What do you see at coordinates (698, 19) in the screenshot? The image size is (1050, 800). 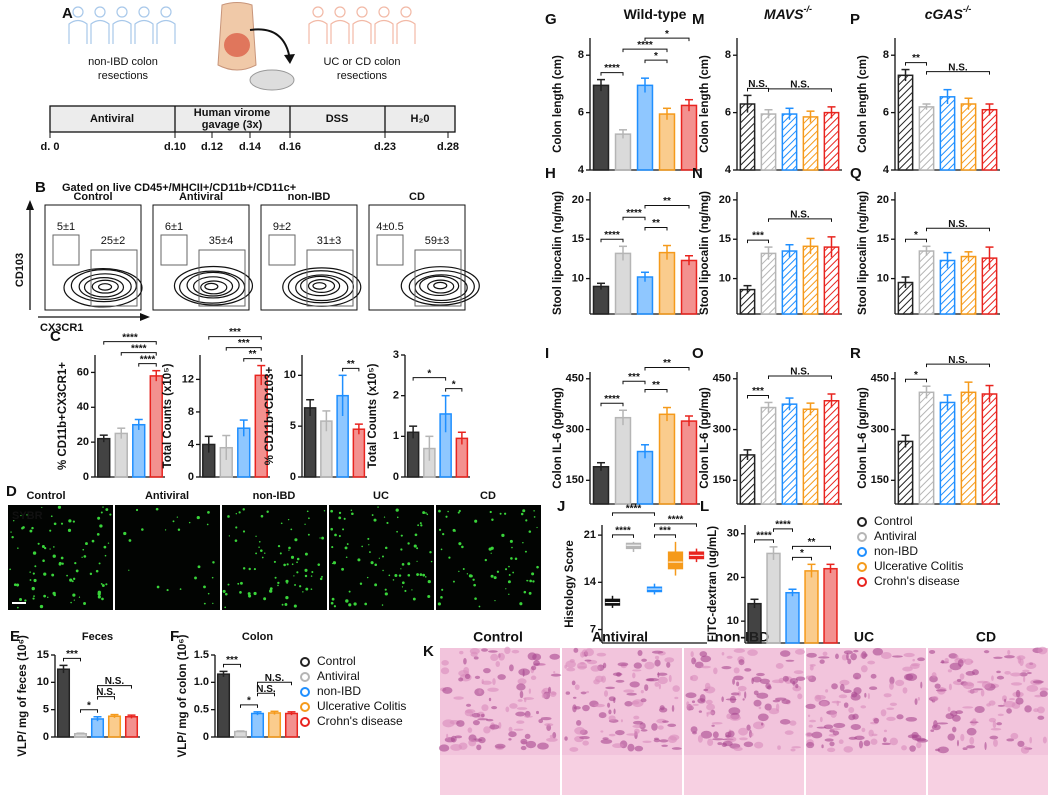 I see `panel-label: M` at bounding box center [698, 19].